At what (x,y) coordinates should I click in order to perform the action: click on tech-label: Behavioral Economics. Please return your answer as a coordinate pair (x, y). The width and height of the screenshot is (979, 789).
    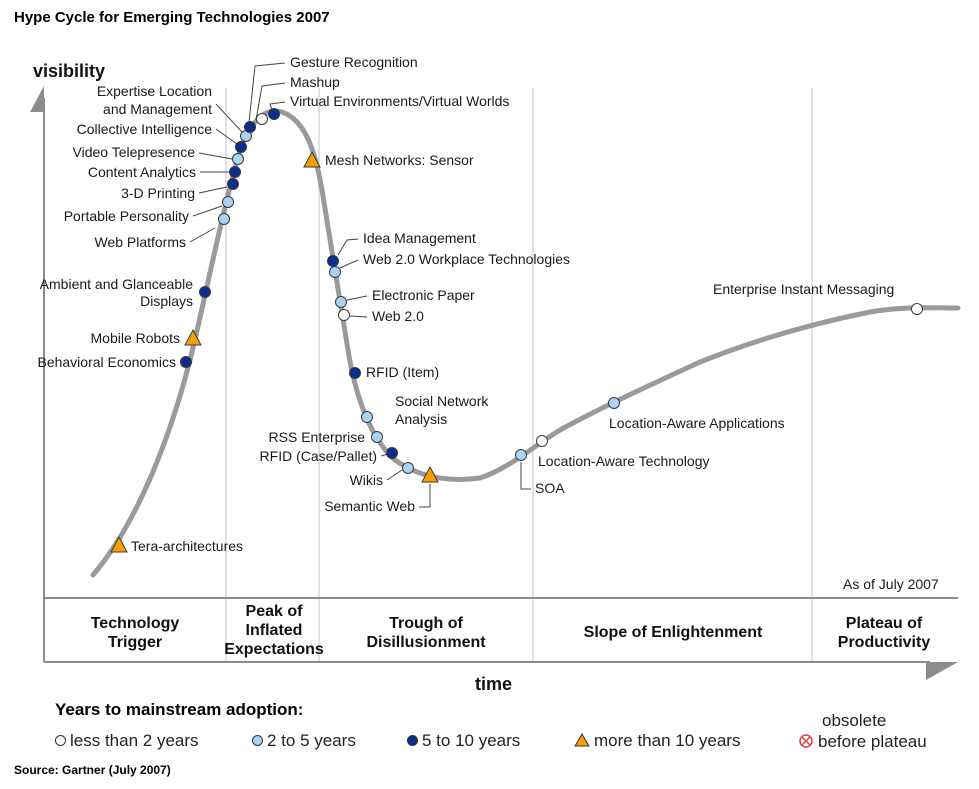
    Looking at the image, I should click on (106, 362).